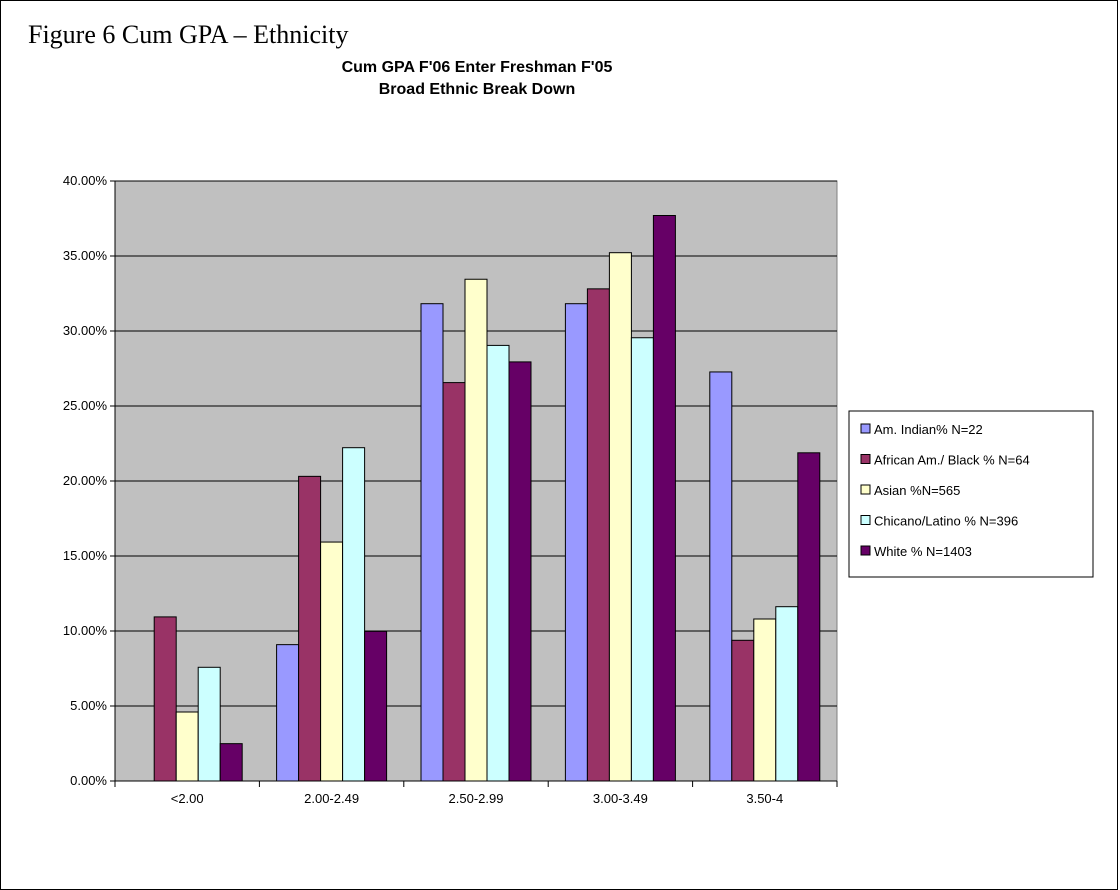 This screenshot has width=1120, height=890. Describe the element at coordinates (85, 330) in the screenshot. I see `y-tick-label: 30.00%` at that location.